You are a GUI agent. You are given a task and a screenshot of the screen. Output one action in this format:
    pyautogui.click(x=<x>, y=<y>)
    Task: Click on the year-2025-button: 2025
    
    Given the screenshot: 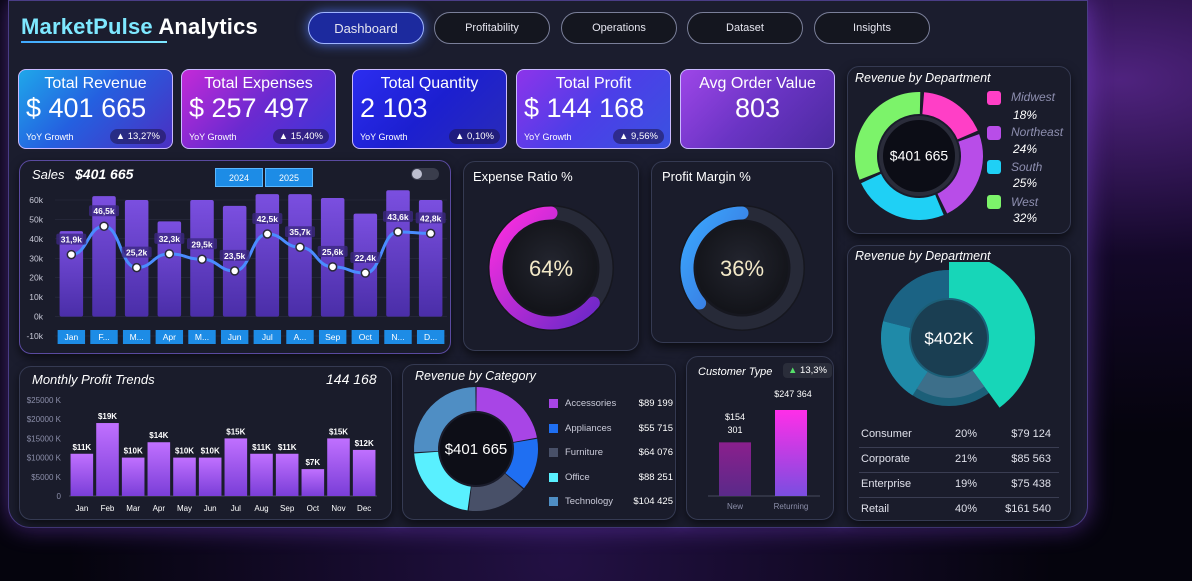 What is the action you would take?
    pyautogui.click(x=289, y=177)
    